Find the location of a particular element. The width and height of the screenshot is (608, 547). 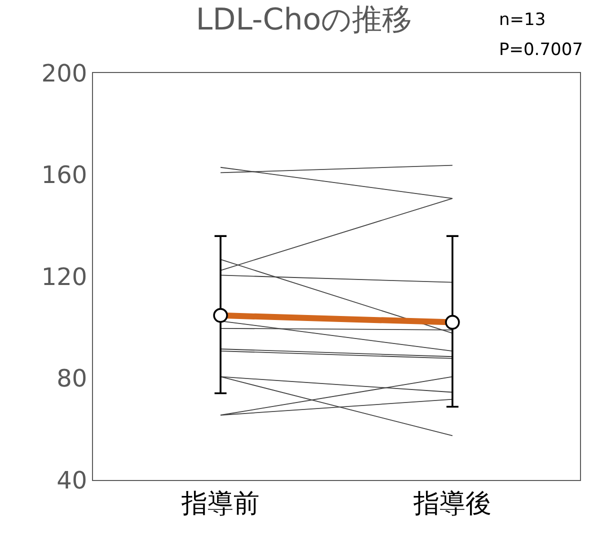

y-tick-label: 40 is located at coordinates (72, 480).